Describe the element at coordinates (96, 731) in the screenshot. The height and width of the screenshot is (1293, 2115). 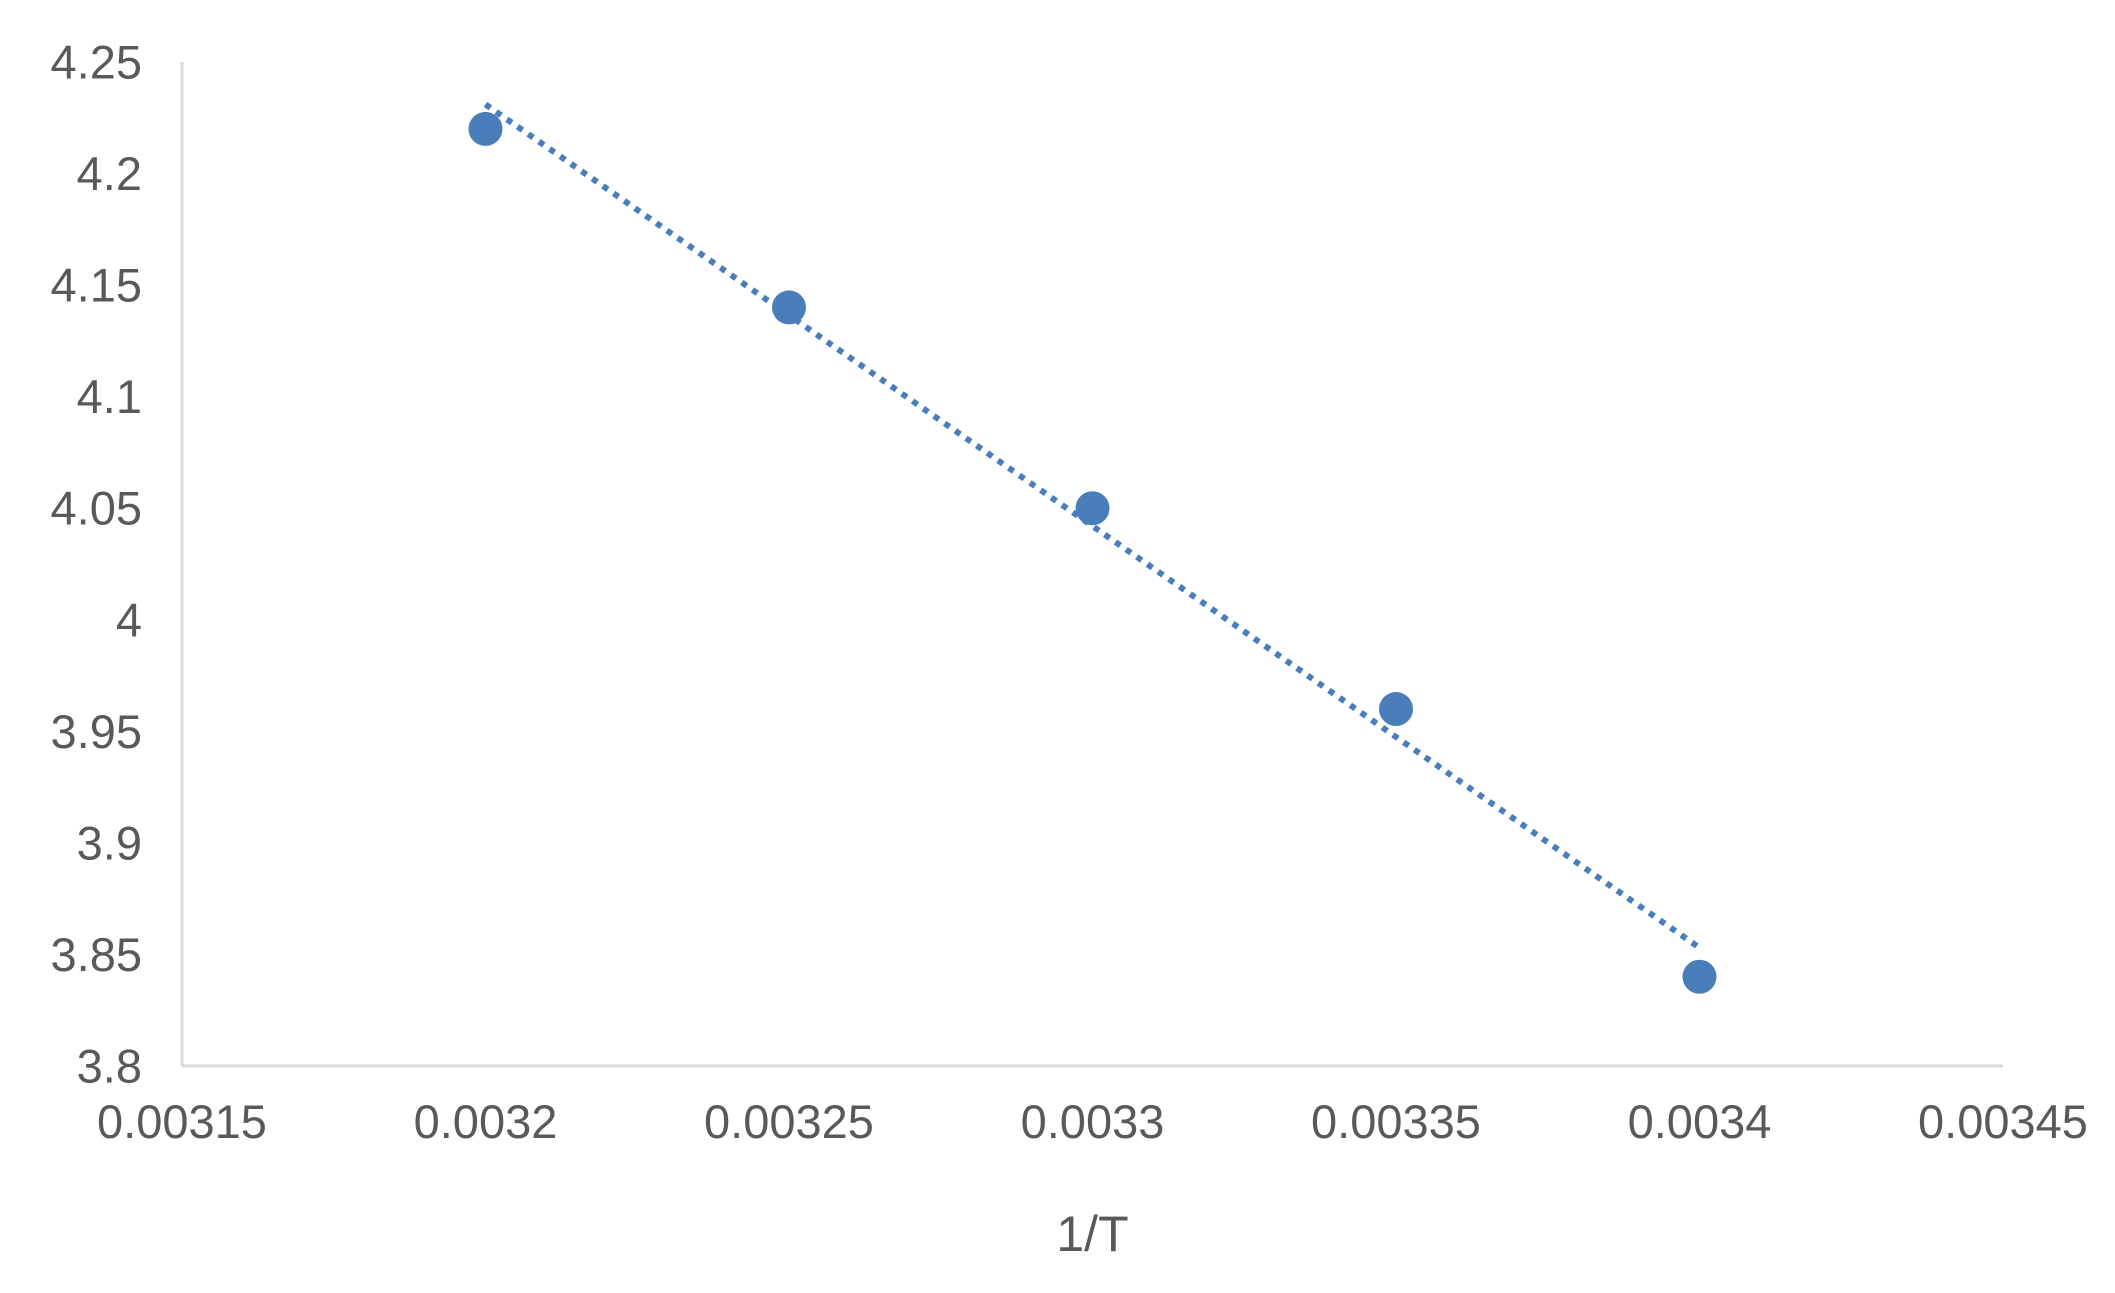
I see `y-tick-label: 3.95` at that location.